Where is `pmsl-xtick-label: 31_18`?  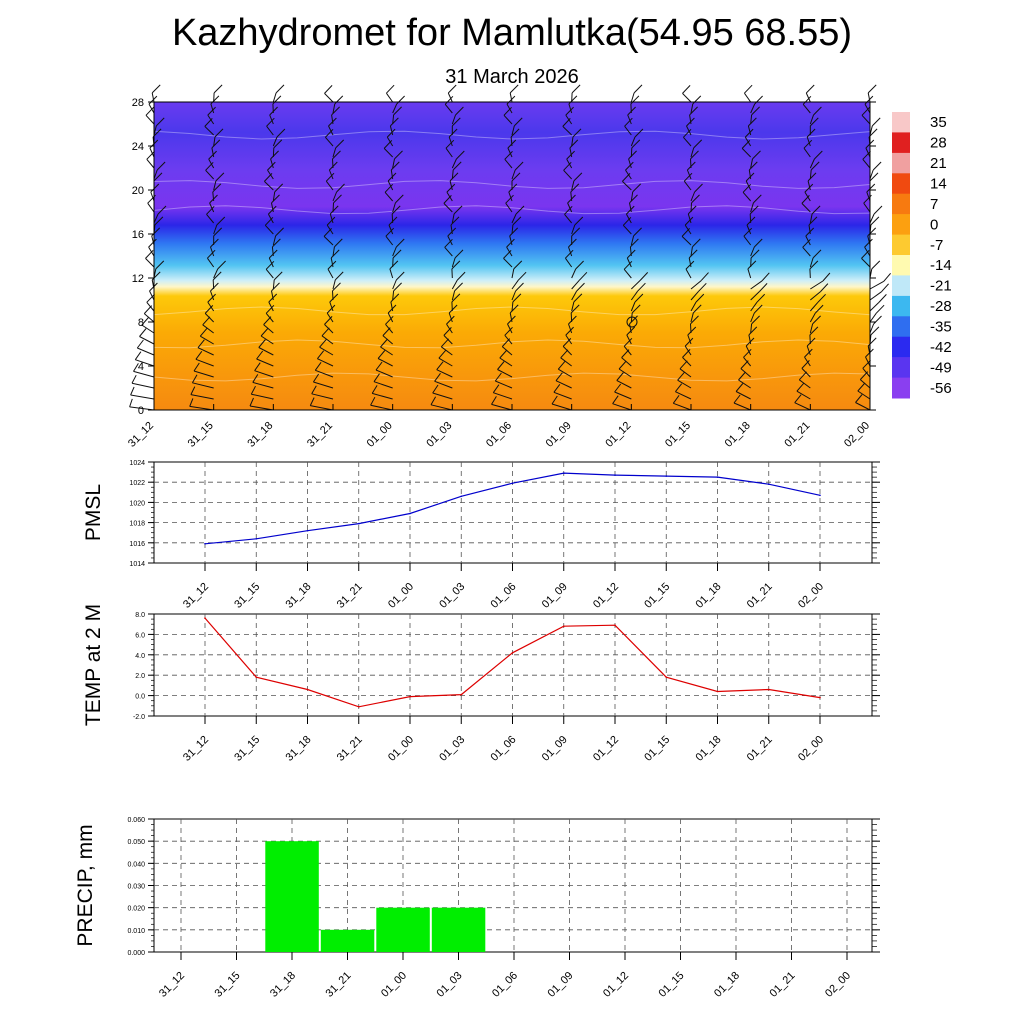 pmsl-xtick-label: 31_18 is located at coordinates (299, 596).